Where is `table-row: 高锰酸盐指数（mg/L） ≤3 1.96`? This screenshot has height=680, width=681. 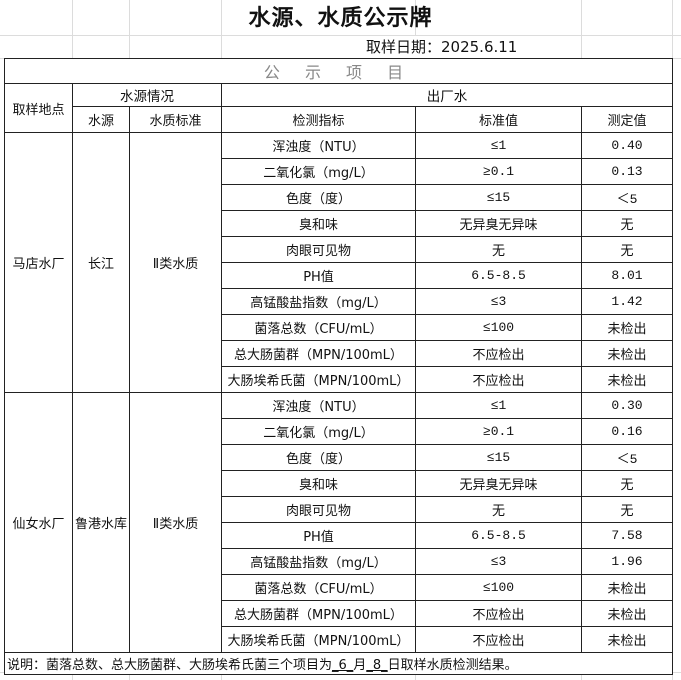
table-row: 高锰酸盐指数（mg/L） ≤3 1.96 is located at coordinates (339, 561).